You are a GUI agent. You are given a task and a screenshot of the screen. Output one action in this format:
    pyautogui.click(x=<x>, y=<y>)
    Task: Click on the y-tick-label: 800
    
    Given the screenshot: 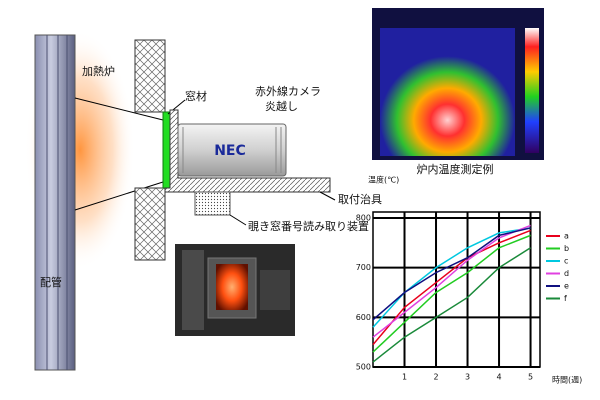 What is the action you would take?
    pyautogui.click(x=363, y=218)
    